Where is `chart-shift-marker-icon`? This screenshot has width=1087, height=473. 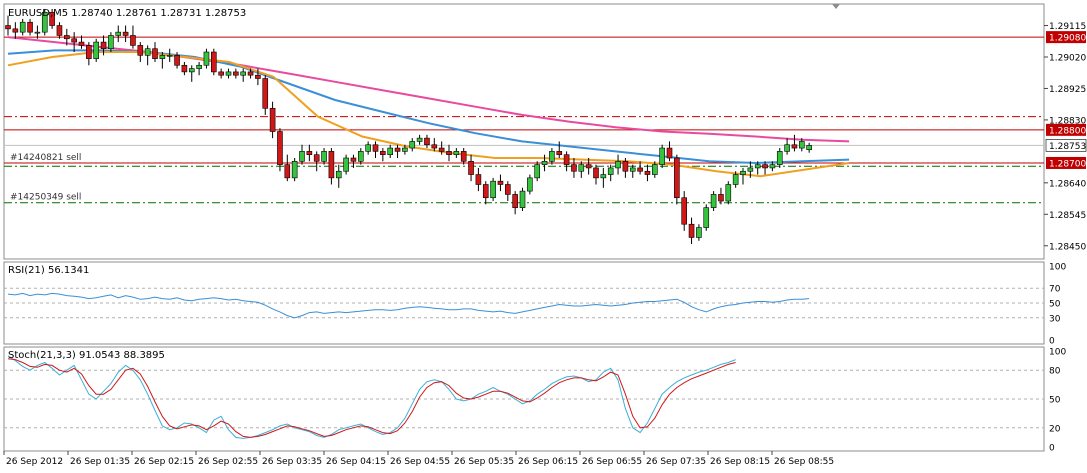 chart-shift-marker-icon is located at coordinates (836, 6).